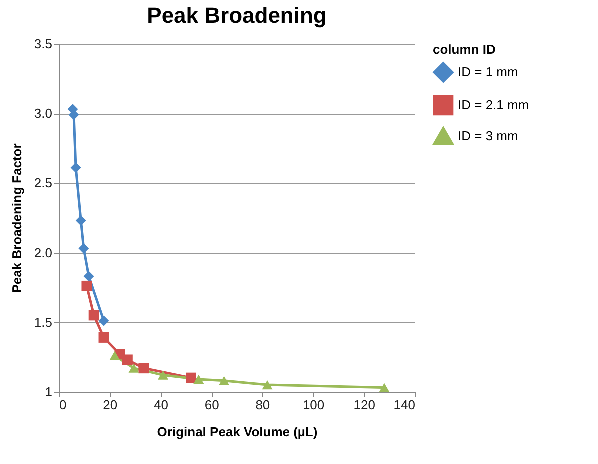 Image resolution: width=598 pixels, height=464 pixels. Describe the element at coordinates (405, 405) in the screenshot. I see `x-tick-label: 140` at that location.